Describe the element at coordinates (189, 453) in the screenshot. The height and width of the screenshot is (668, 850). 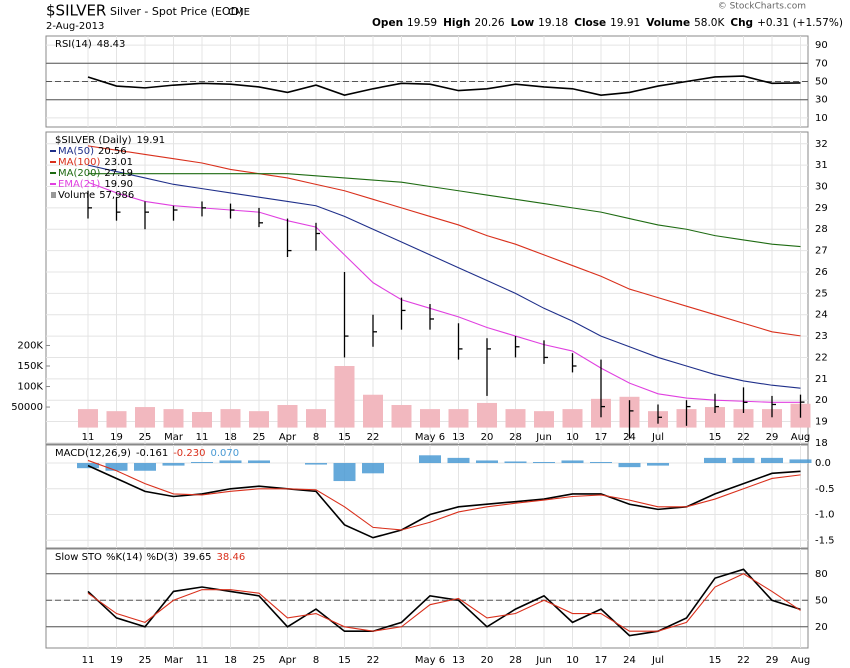
I see `legend-text: -0.230` at that location.